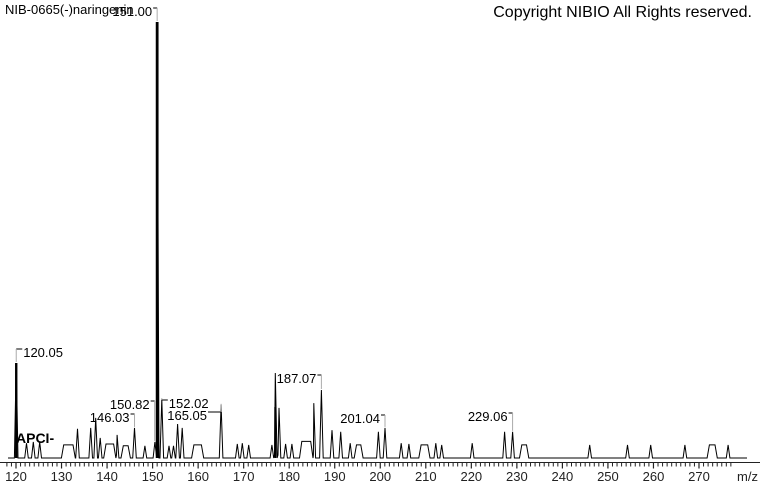  Describe the element at coordinates (130, 404) in the screenshot. I see `peak-label: 150.82` at that location.